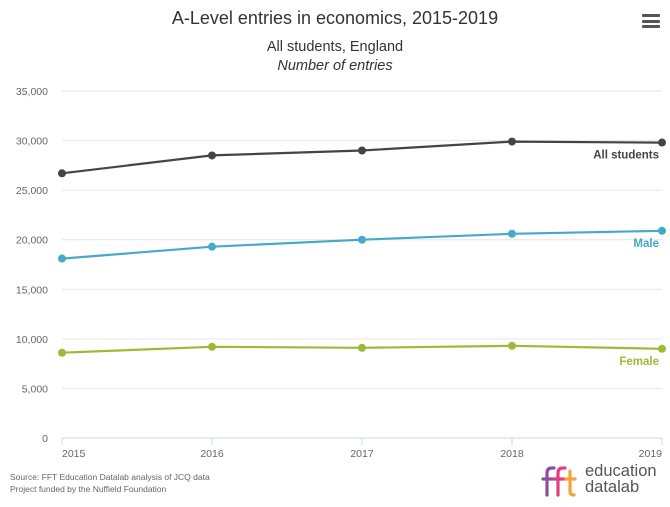 This screenshot has width=670, height=507. I want to click on x-tick-label: 2018, so click(512, 454).